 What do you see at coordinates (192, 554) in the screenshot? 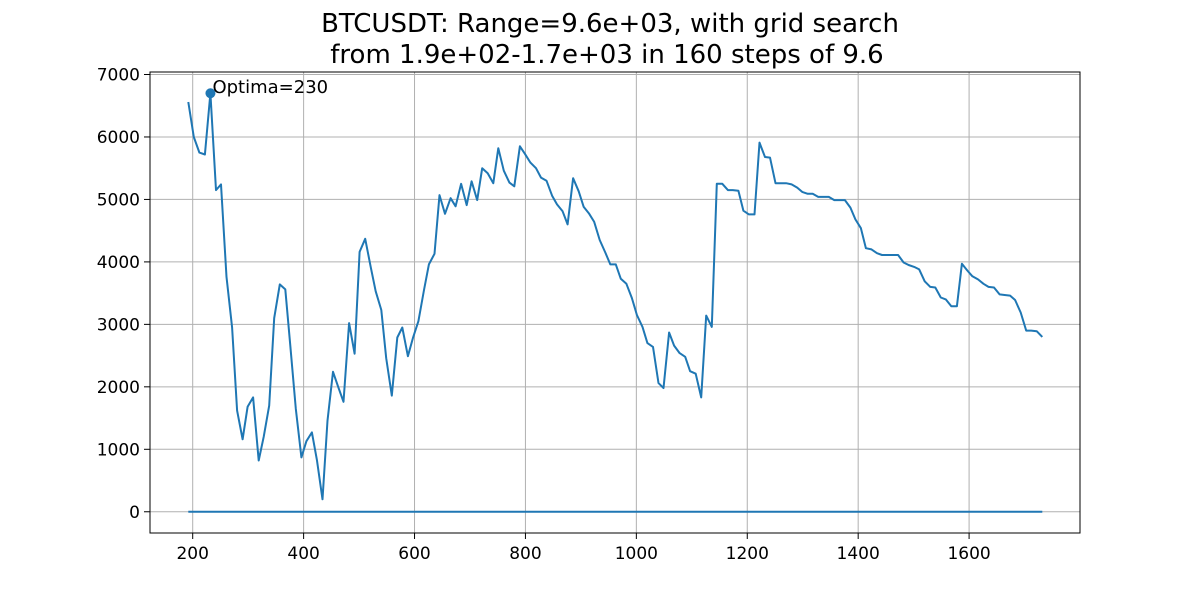
I see `x-tick-label: 200` at bounding box center [192, 554].